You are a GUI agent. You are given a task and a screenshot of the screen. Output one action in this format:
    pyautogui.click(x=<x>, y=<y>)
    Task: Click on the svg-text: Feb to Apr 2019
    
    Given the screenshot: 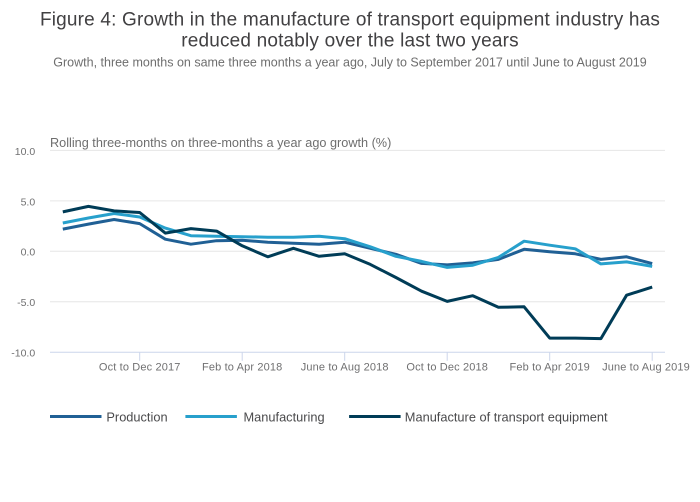 What is the action you would take?
    pyautogui.click(x=550, y=368)
    